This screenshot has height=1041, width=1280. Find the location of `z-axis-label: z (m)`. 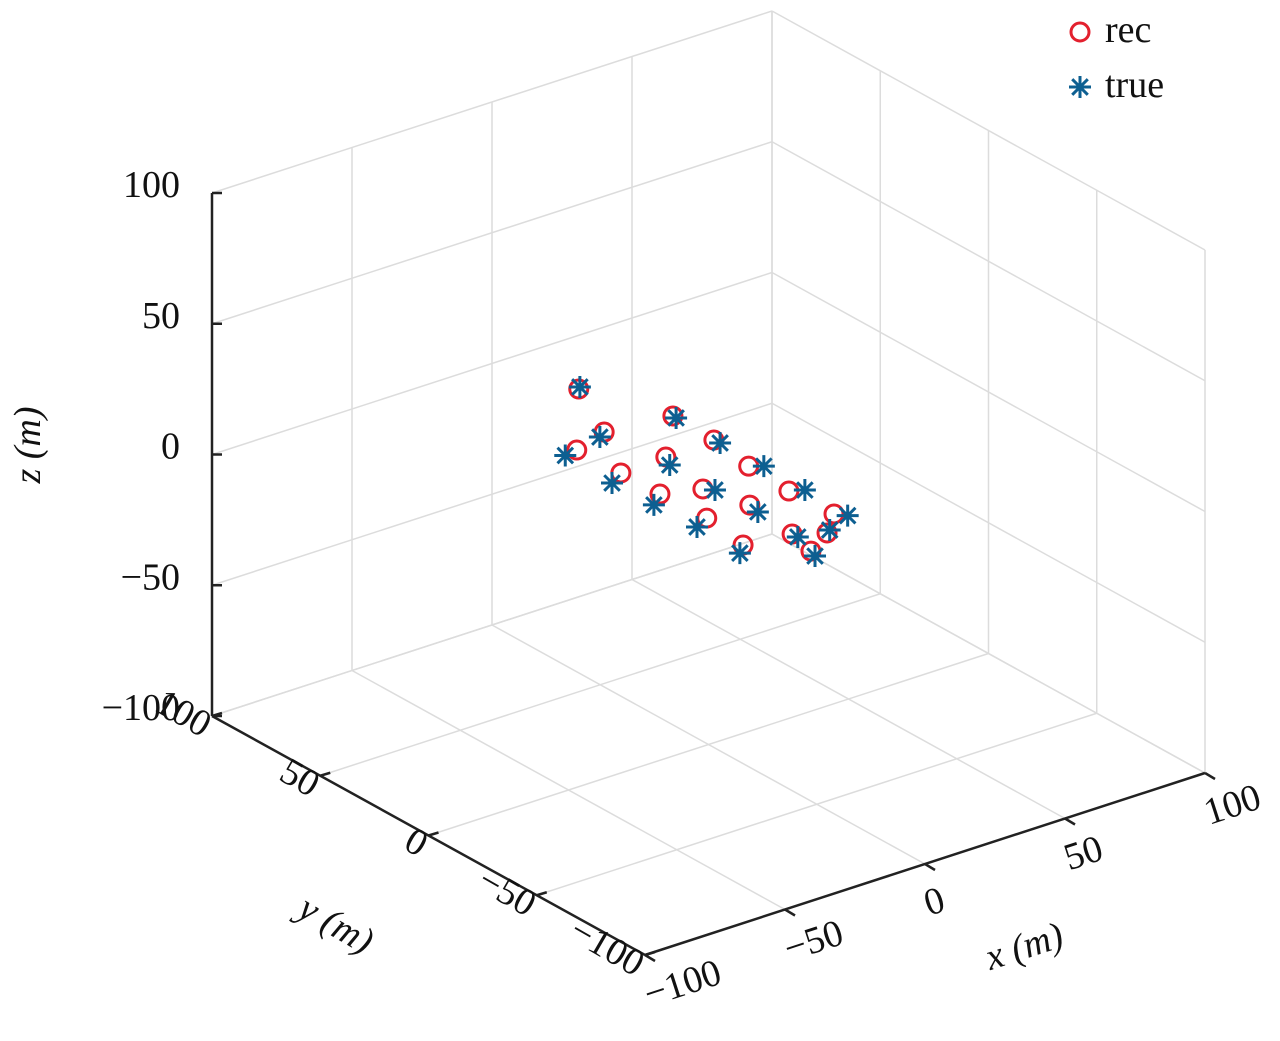

z-axis-label: z (m) is located at coordinates (28, 445).